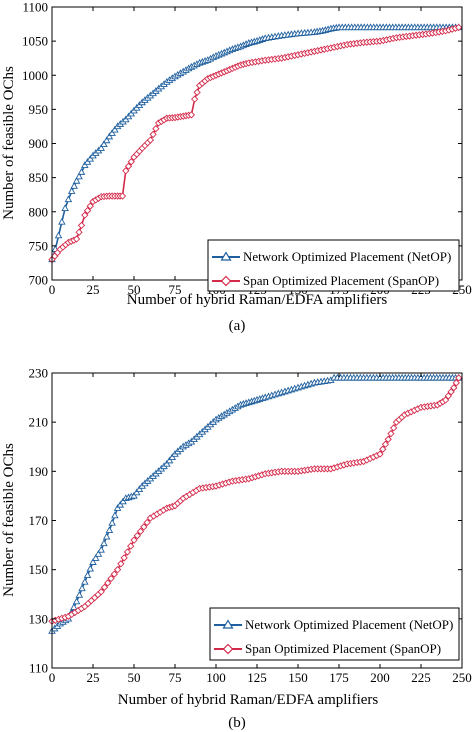 The height and width of the screenshot is (732, 474). Describe the element at coordinates (248, 700) in the screenshot. I see `chart-b-x-axis-label: Number of hybrid Raman/EDFA amplifiers` at that location.